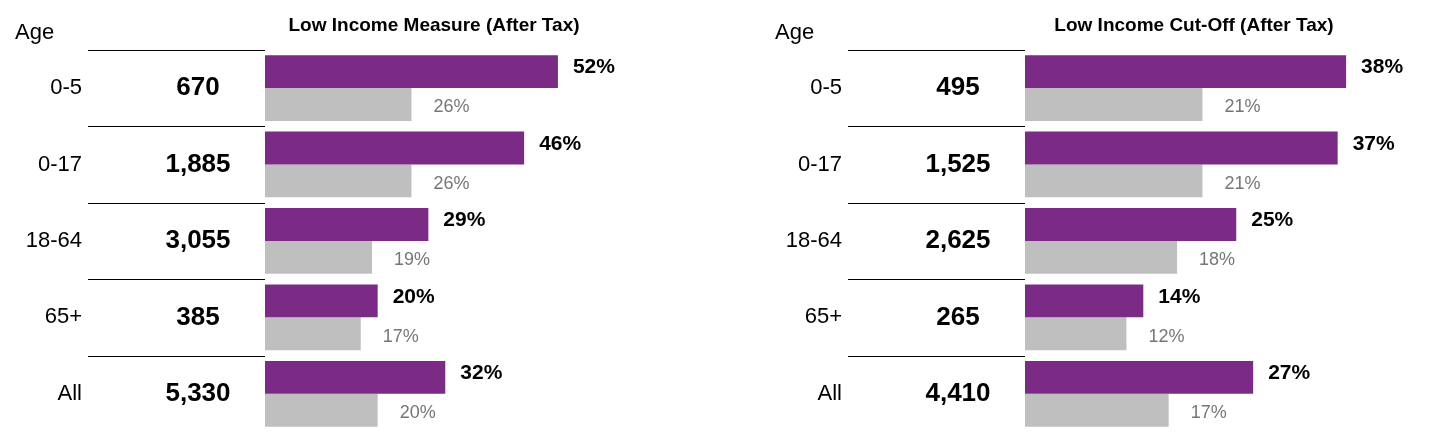 This screenshot has height=432, width=1433. I want to click on data-label: 27%, so click(1289, 372).